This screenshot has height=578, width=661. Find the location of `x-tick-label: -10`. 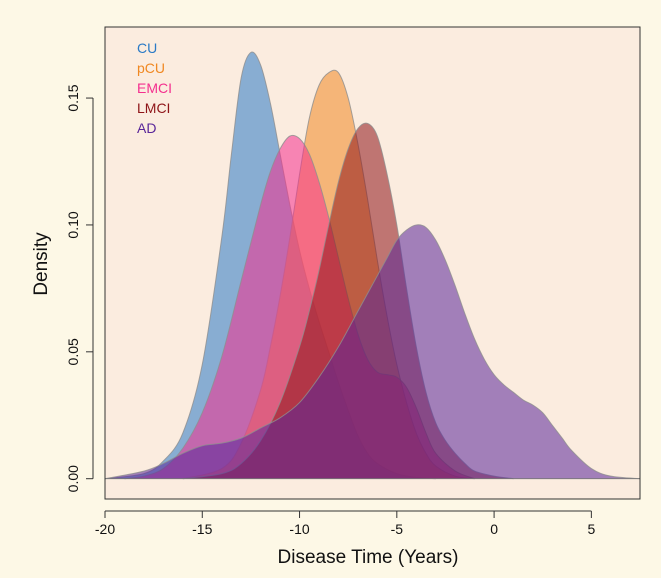

x-tick-label: -10 is located at coordinates (299, 529).